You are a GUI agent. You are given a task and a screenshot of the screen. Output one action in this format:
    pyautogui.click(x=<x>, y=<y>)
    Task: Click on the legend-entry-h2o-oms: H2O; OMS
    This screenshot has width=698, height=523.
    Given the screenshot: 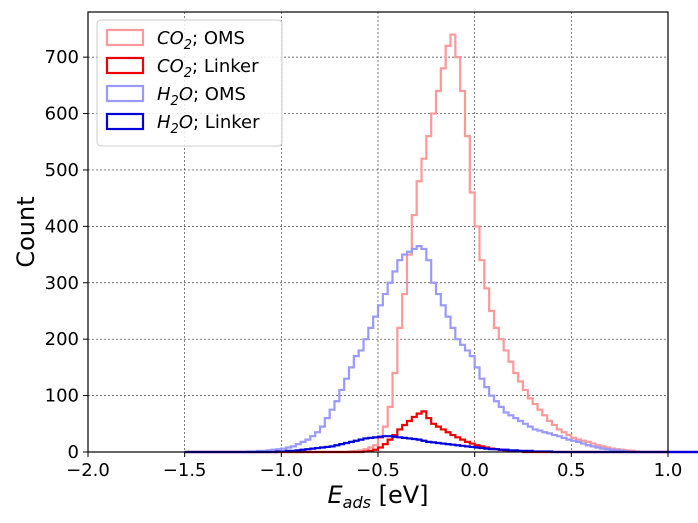 What is the action you would take?
    pyautogui.click(x=175, y=96)
    